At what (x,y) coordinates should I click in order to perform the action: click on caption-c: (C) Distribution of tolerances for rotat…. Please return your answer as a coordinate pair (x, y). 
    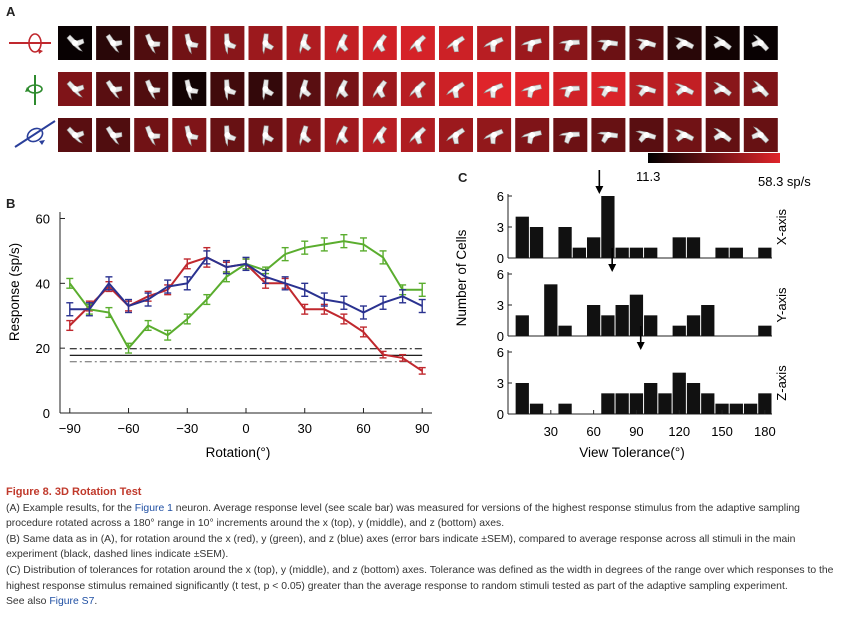
    Looking at the image, I should click on (420, 578).